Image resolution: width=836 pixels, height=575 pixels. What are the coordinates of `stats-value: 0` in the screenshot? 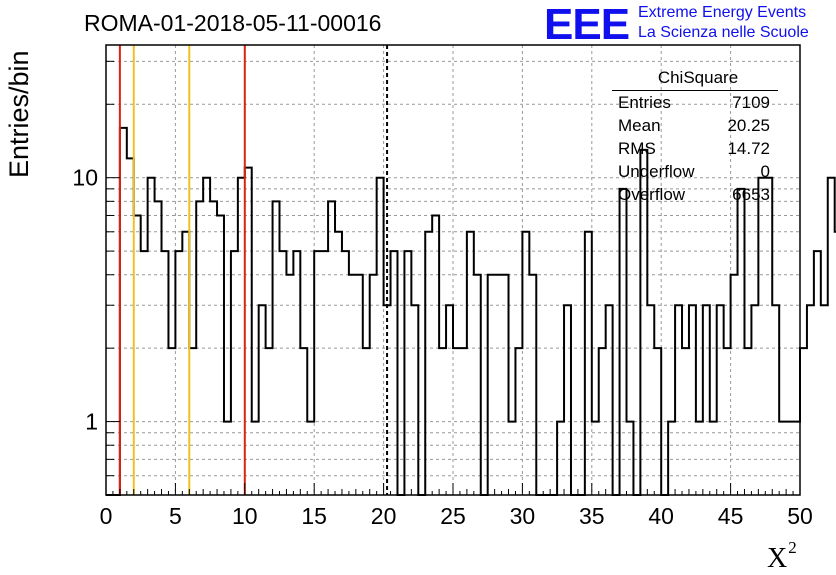 It's located at (765, 171).